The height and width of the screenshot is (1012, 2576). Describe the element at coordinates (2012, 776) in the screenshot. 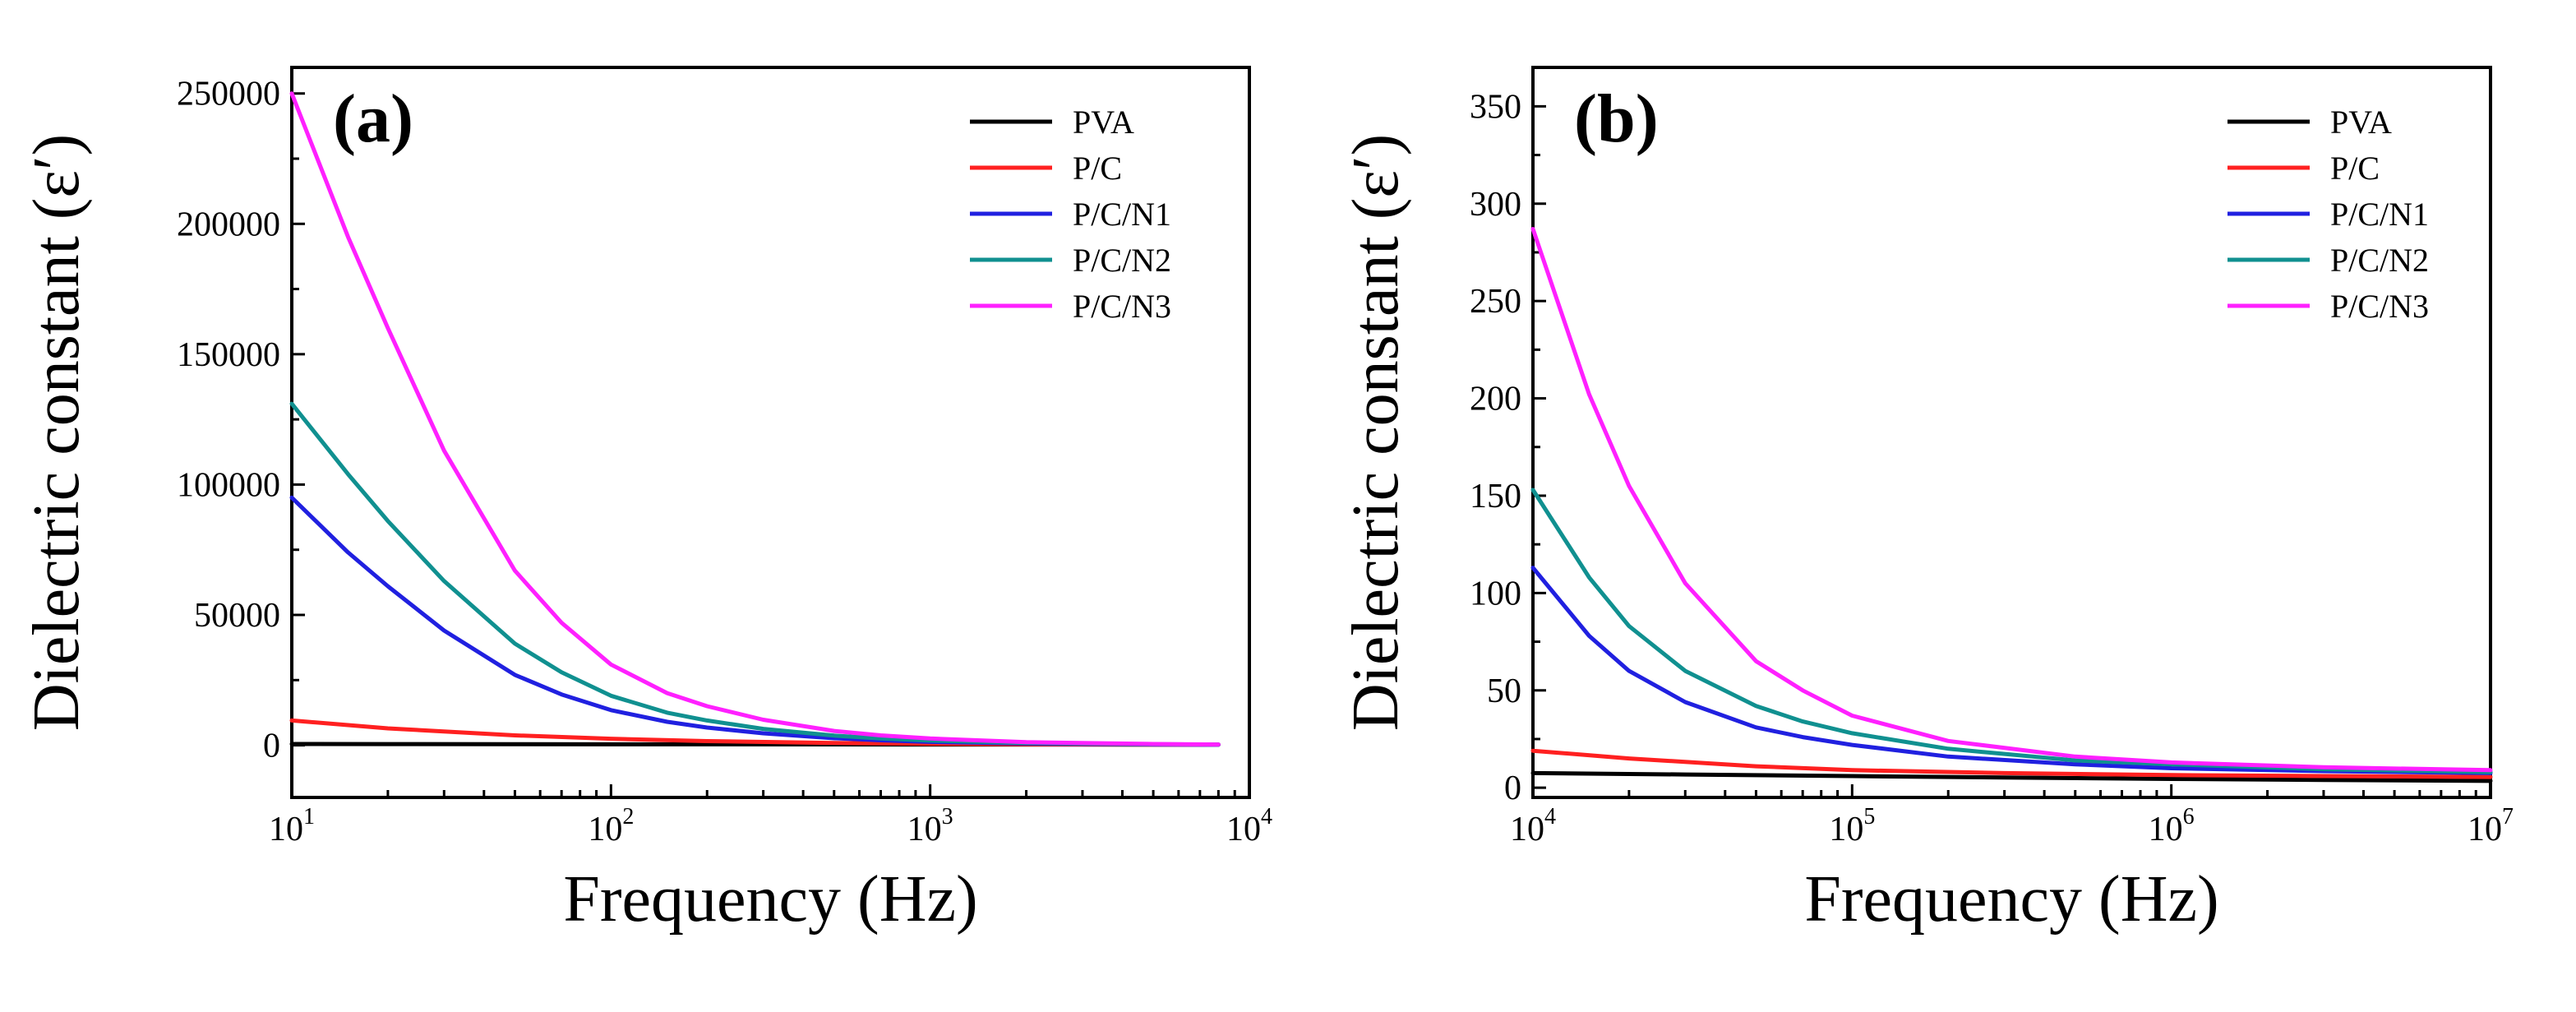

I see `series-line-pva` at that location.